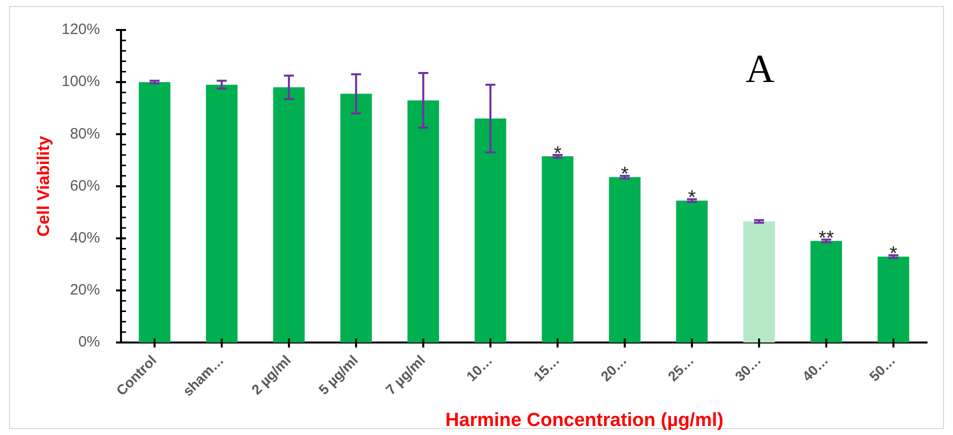 The height and width of the screenshot is (435, 953). I want to click on y-axis-title: Cell Viability, so click(43, 186).